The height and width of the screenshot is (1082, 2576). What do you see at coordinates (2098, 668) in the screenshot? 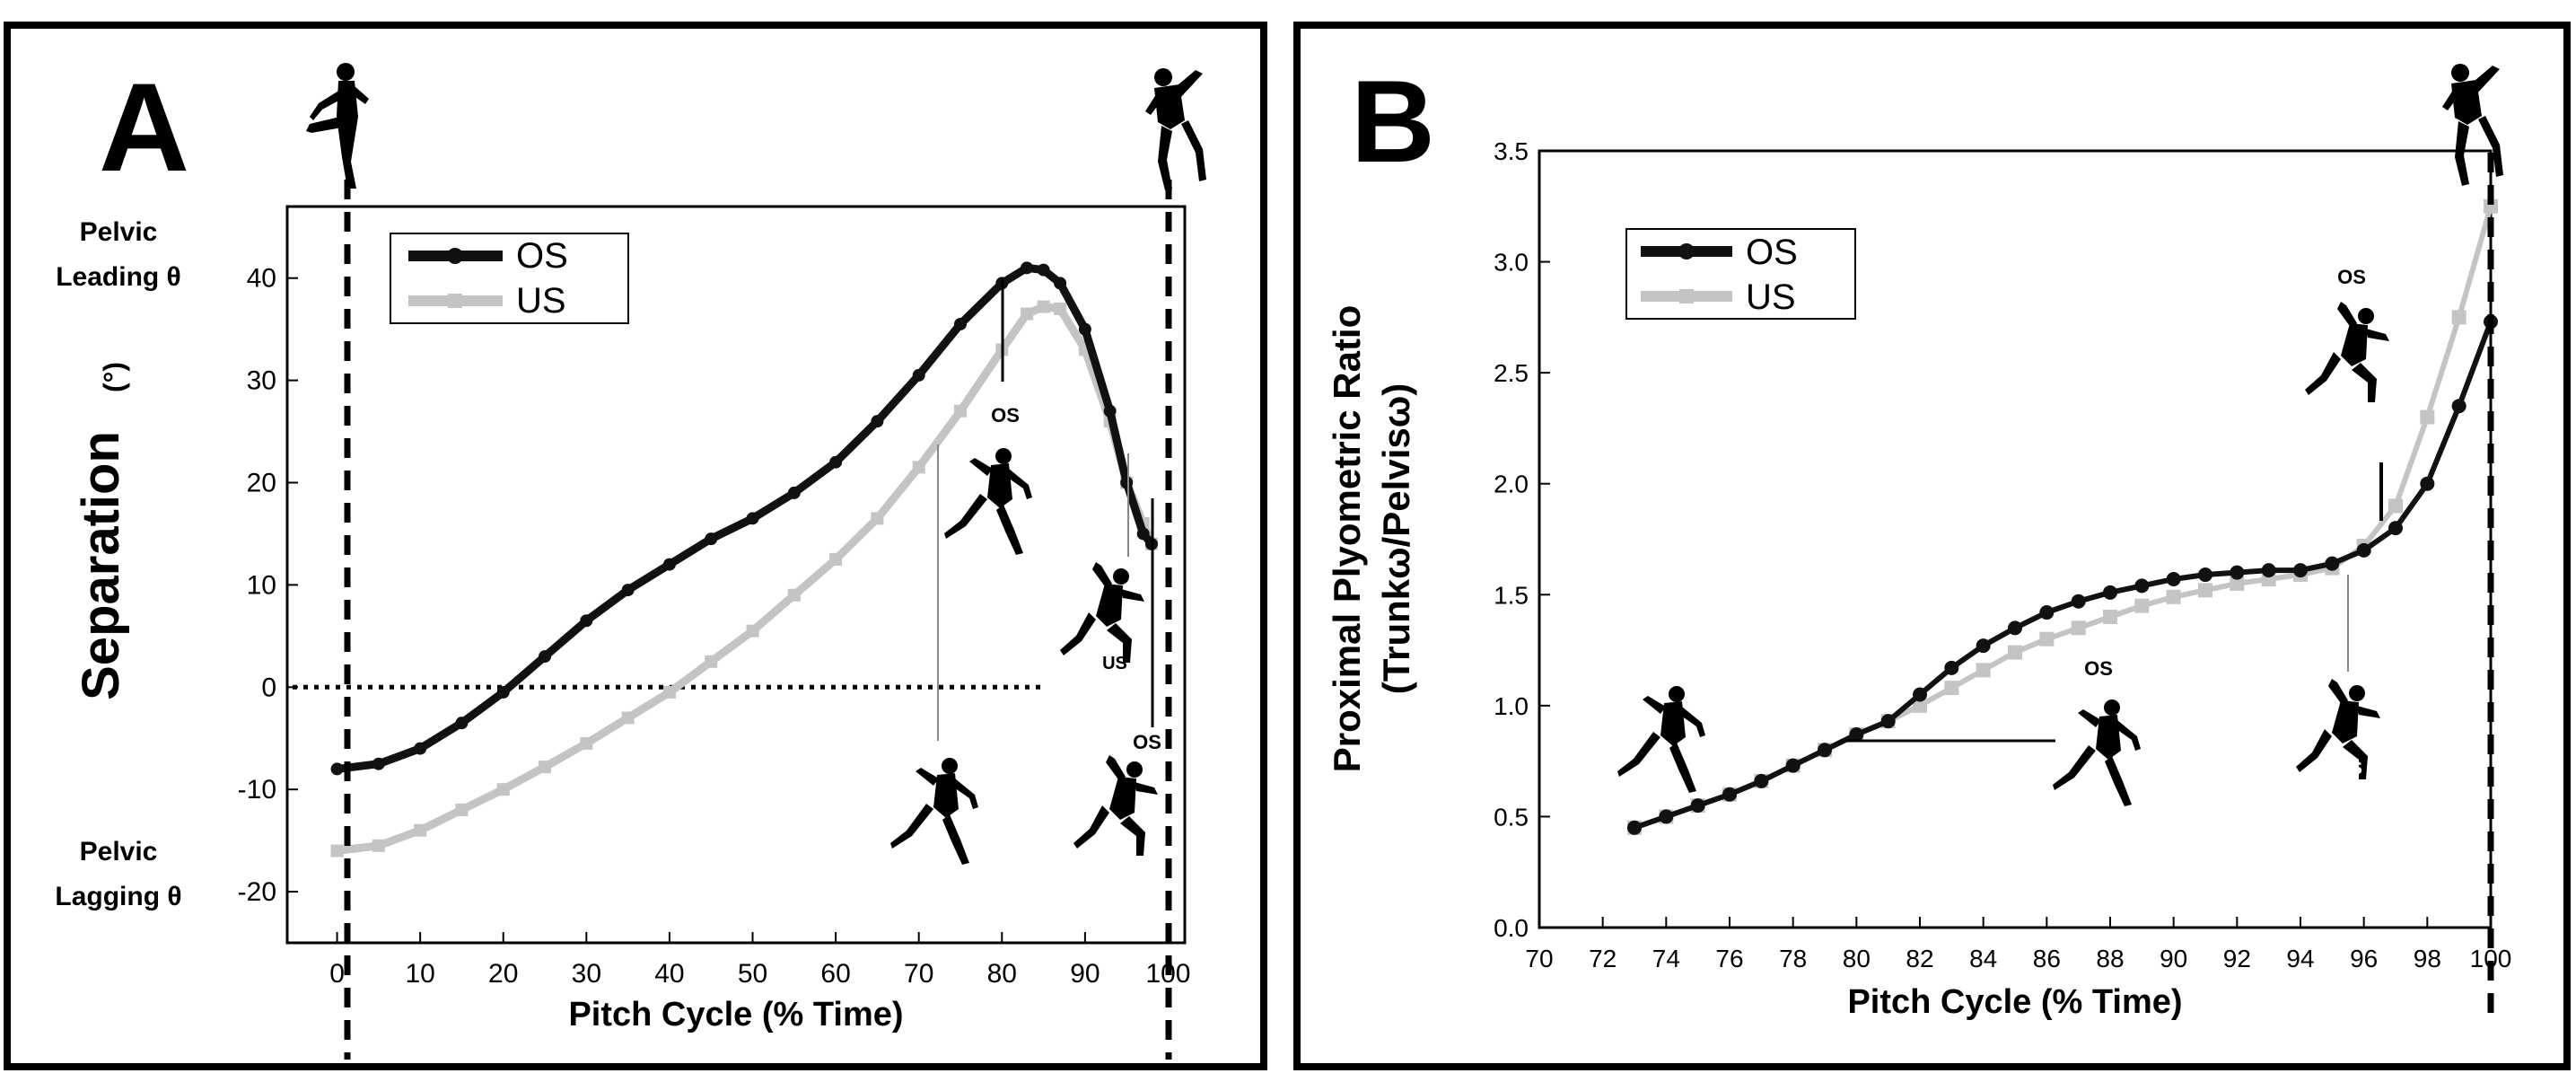
I see `panel-b-annot-os-mid: OS` at bounding box center [2098, 668].